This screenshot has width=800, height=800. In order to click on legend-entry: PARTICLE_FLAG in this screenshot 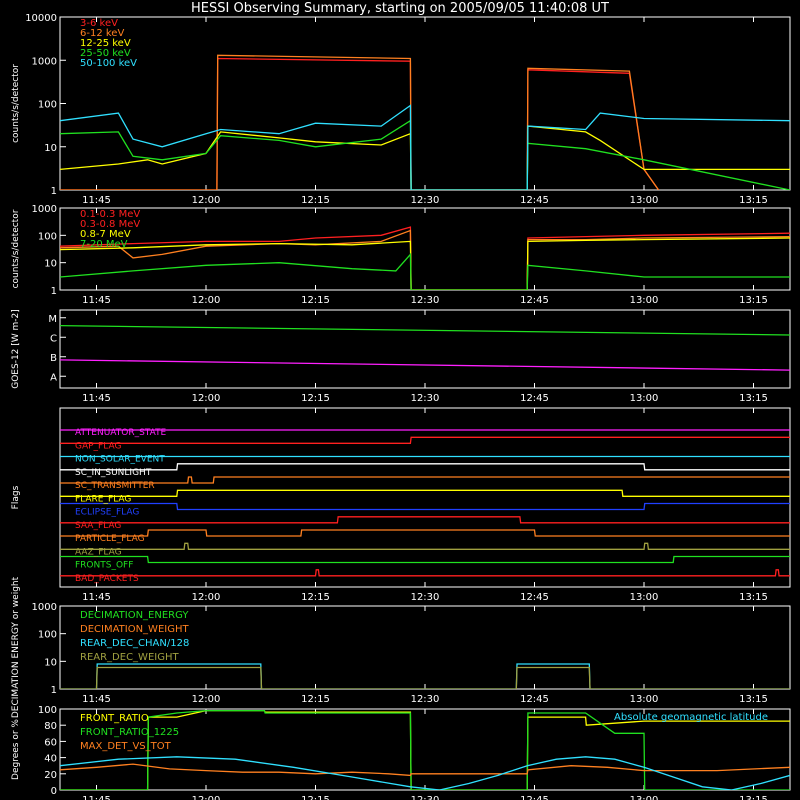, I will do `click(110, 539)`.